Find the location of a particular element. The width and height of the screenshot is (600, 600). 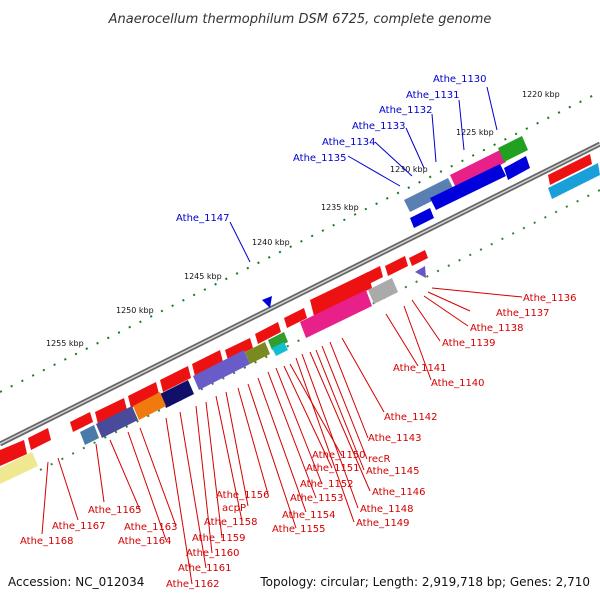

gene-label: Athe_1133 is located at coordinates (379, 126).